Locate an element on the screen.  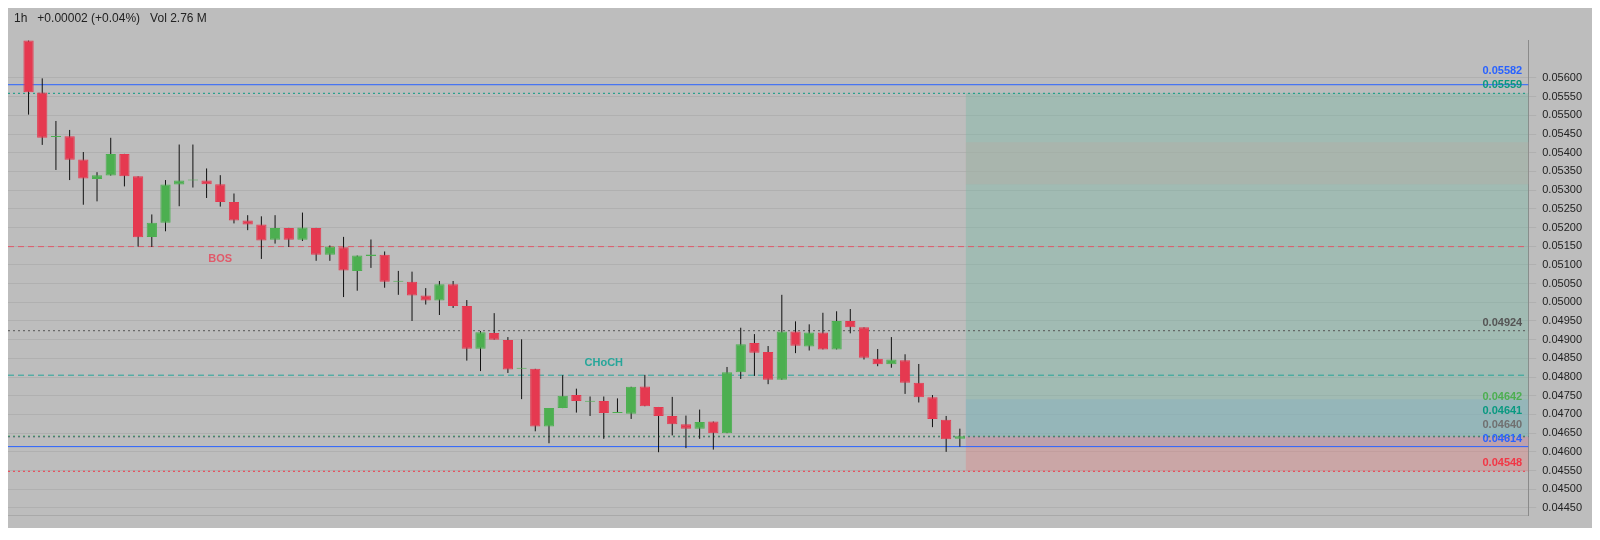
y-tick-label: 0.04650 is located at coordinates (1562, 432).